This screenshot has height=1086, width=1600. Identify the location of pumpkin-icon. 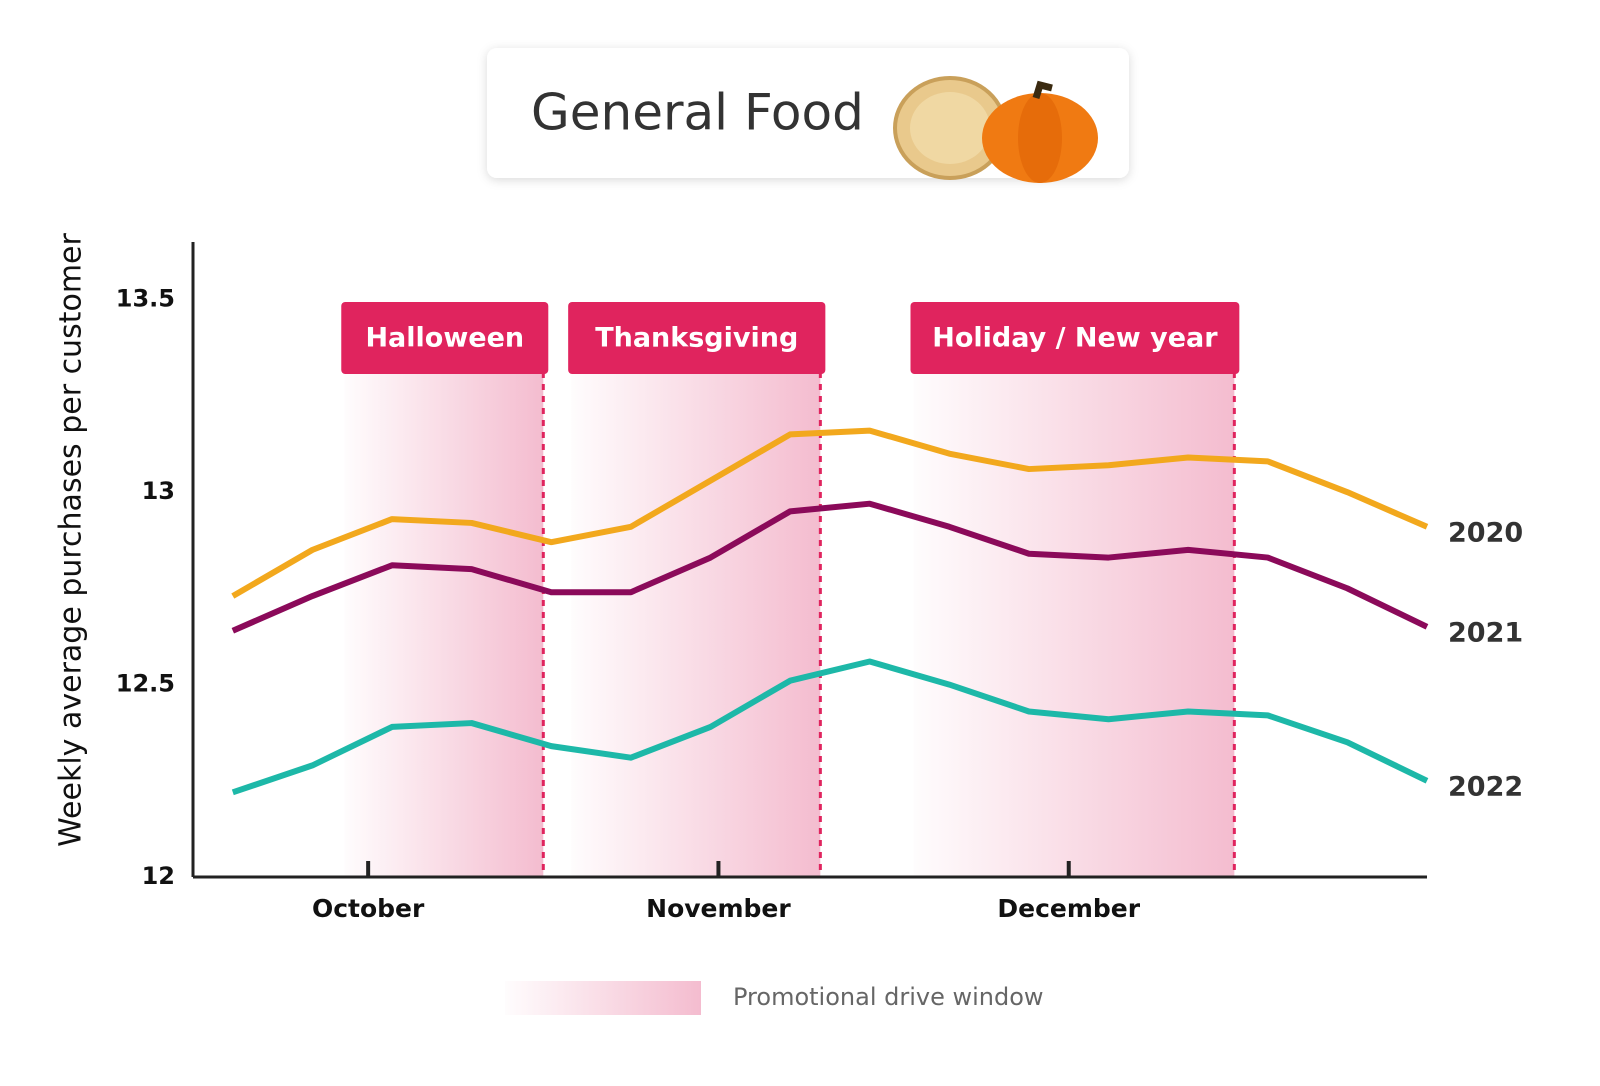
(1040, 131).